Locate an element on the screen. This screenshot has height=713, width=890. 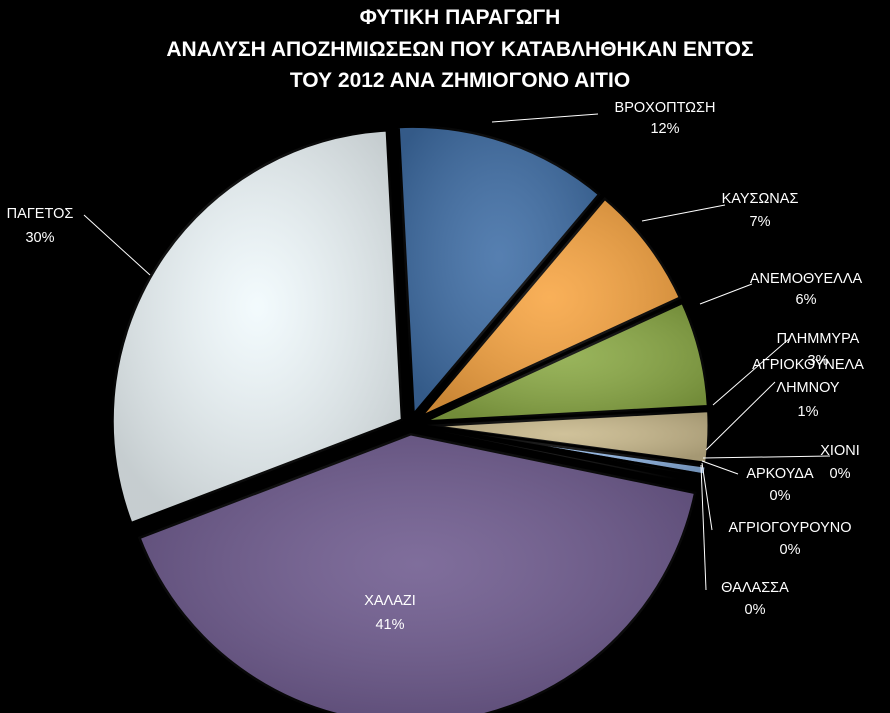
chart-title-line-3: ΤΟΥ 2012 ΑΝΑ ΖΗΜΙΟΓΟΝΟ ΑΙΤΙΟ is located at coordinates (460, 80).